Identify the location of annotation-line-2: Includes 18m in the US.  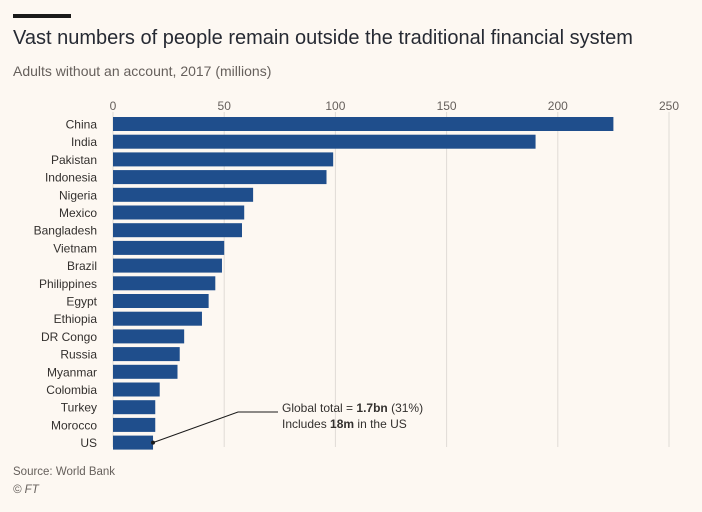
(352, 424).